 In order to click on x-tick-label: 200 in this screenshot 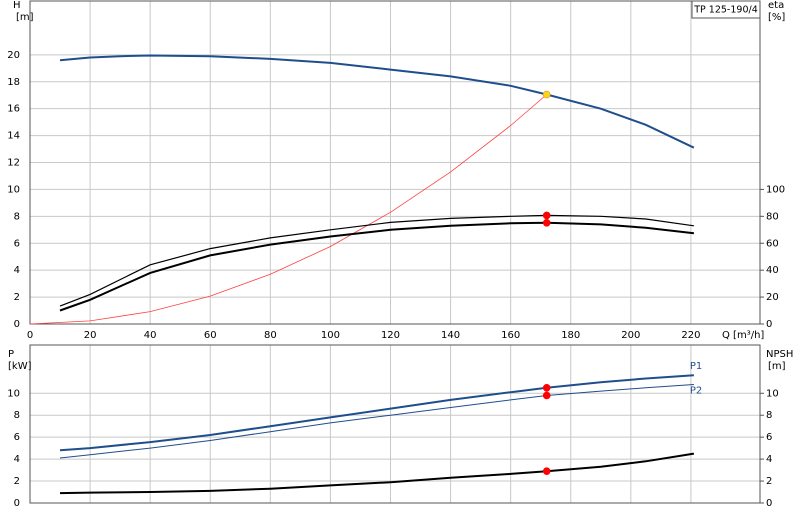, I will do `click(630, 335)`.